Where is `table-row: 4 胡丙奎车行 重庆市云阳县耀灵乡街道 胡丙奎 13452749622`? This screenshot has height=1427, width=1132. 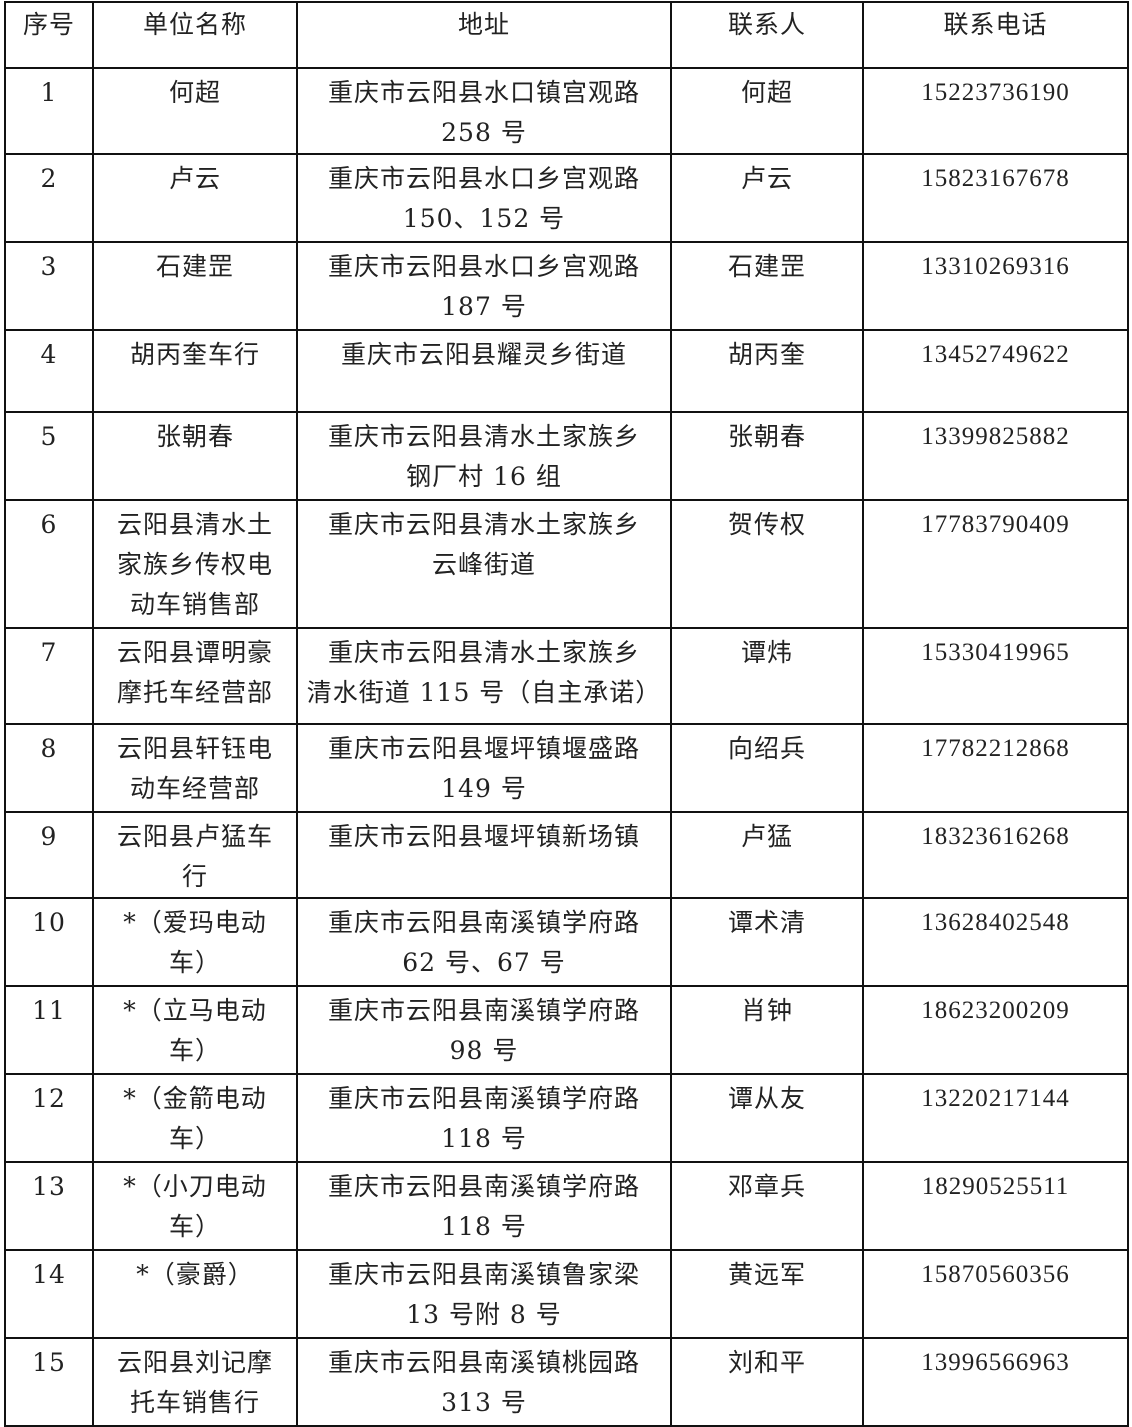
table-row: 4 胡丙奎车行 重庆市云阳县耀灵乡街道 胡丙奎 13452749622 is located at coordinates (566, 371).